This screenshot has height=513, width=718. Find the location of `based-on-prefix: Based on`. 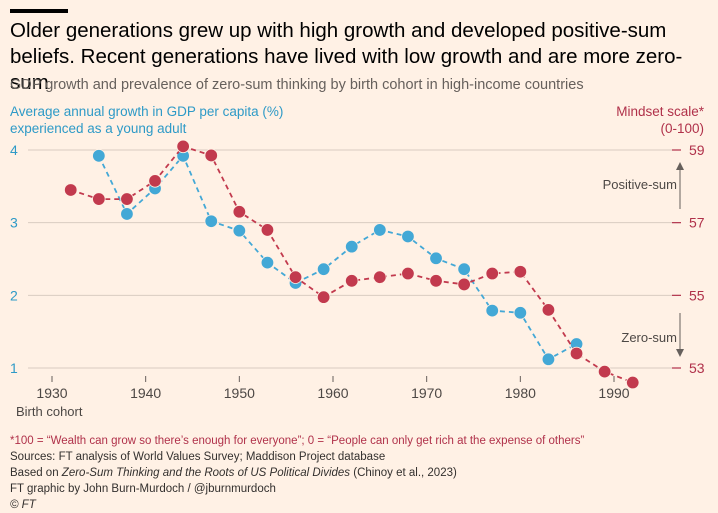

based-on-prefix: Based on is located at coordinates (36, 473).